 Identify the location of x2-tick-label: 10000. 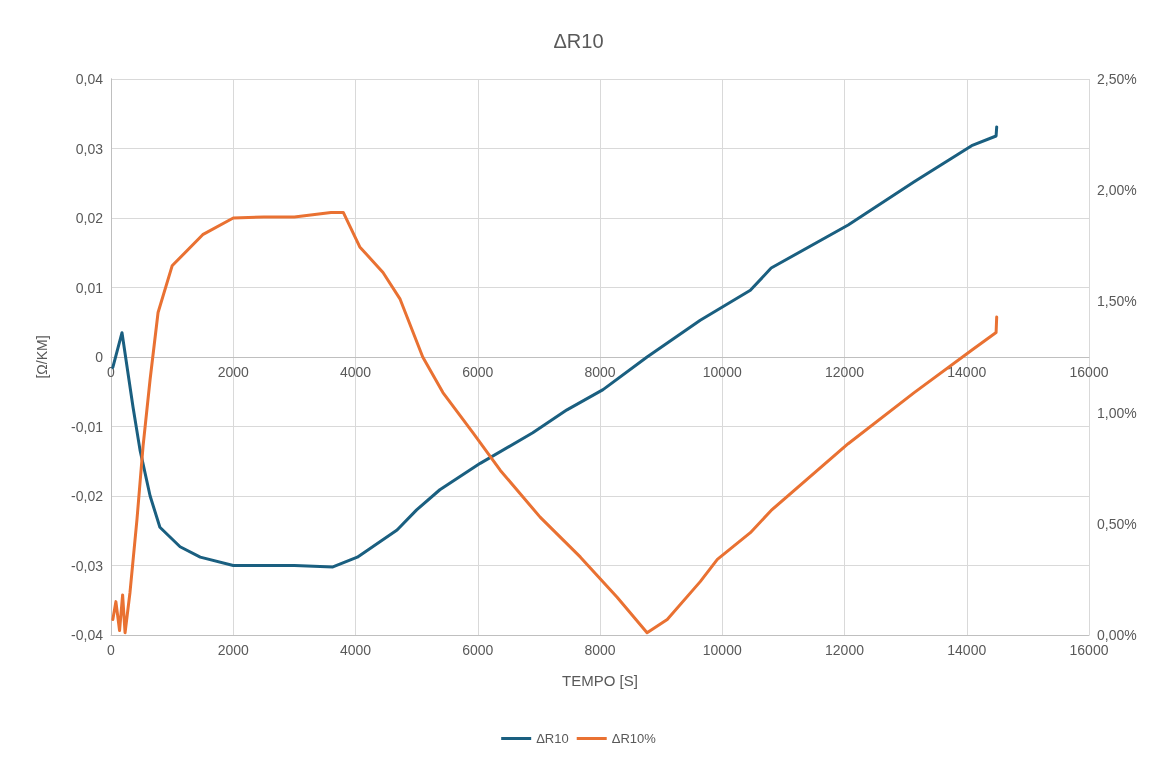
(722, 372).